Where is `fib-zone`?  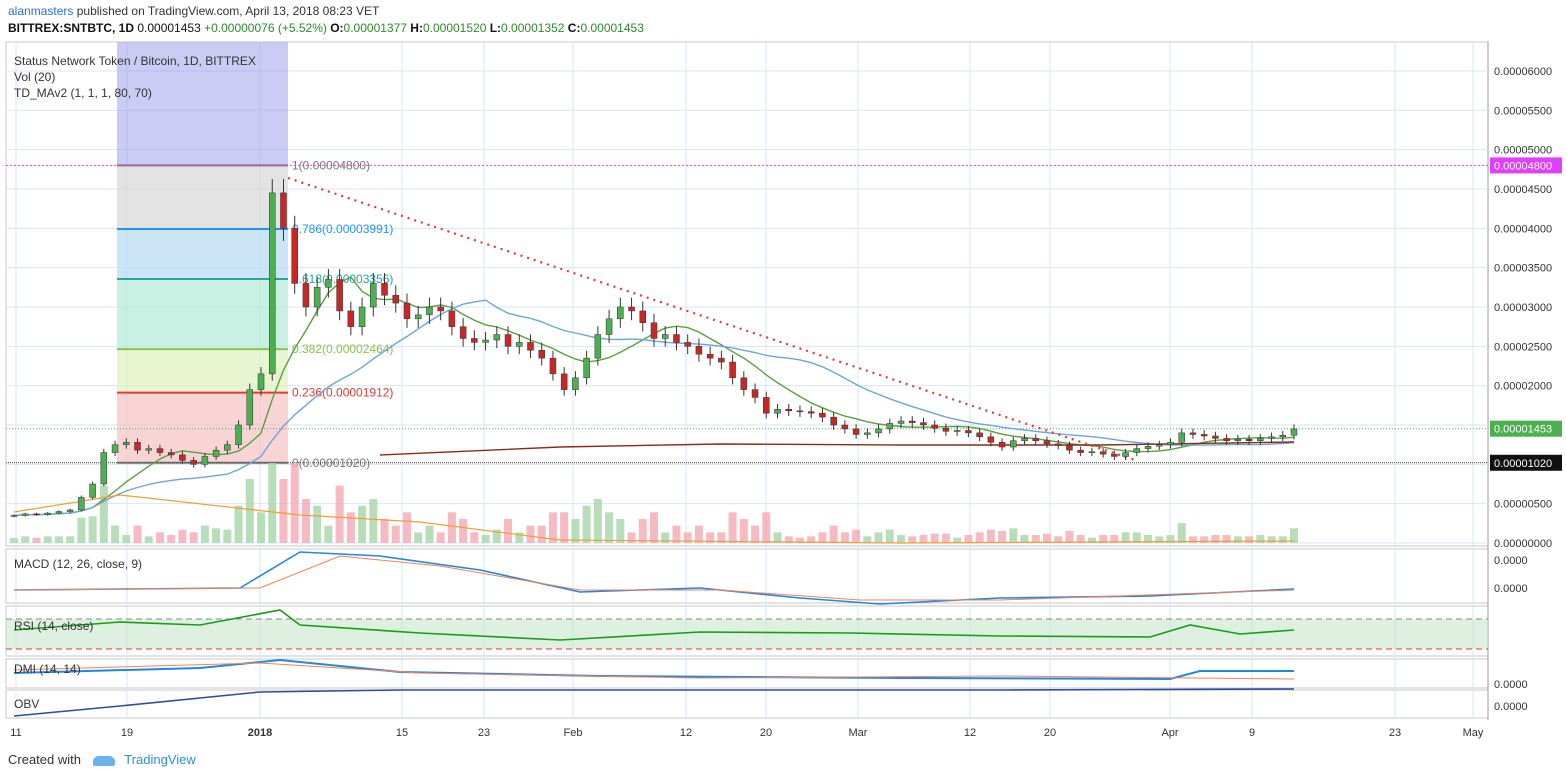 fib-zone is located at coordinates (202, 254).